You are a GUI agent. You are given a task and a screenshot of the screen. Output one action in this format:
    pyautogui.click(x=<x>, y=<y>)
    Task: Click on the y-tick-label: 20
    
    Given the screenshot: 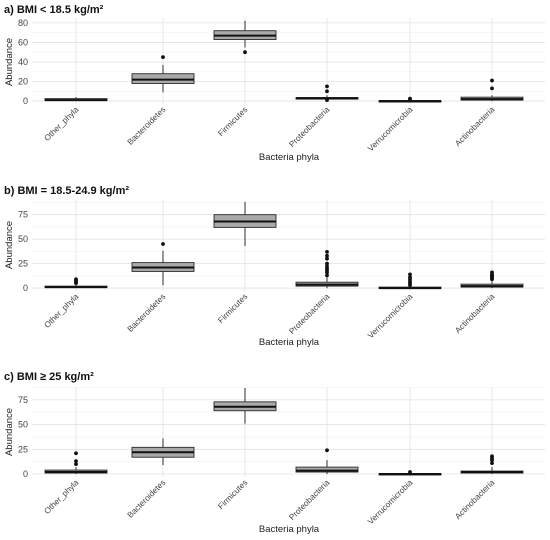 What is the action you would take?
    pyautogui.click(x=23, y=82)
    